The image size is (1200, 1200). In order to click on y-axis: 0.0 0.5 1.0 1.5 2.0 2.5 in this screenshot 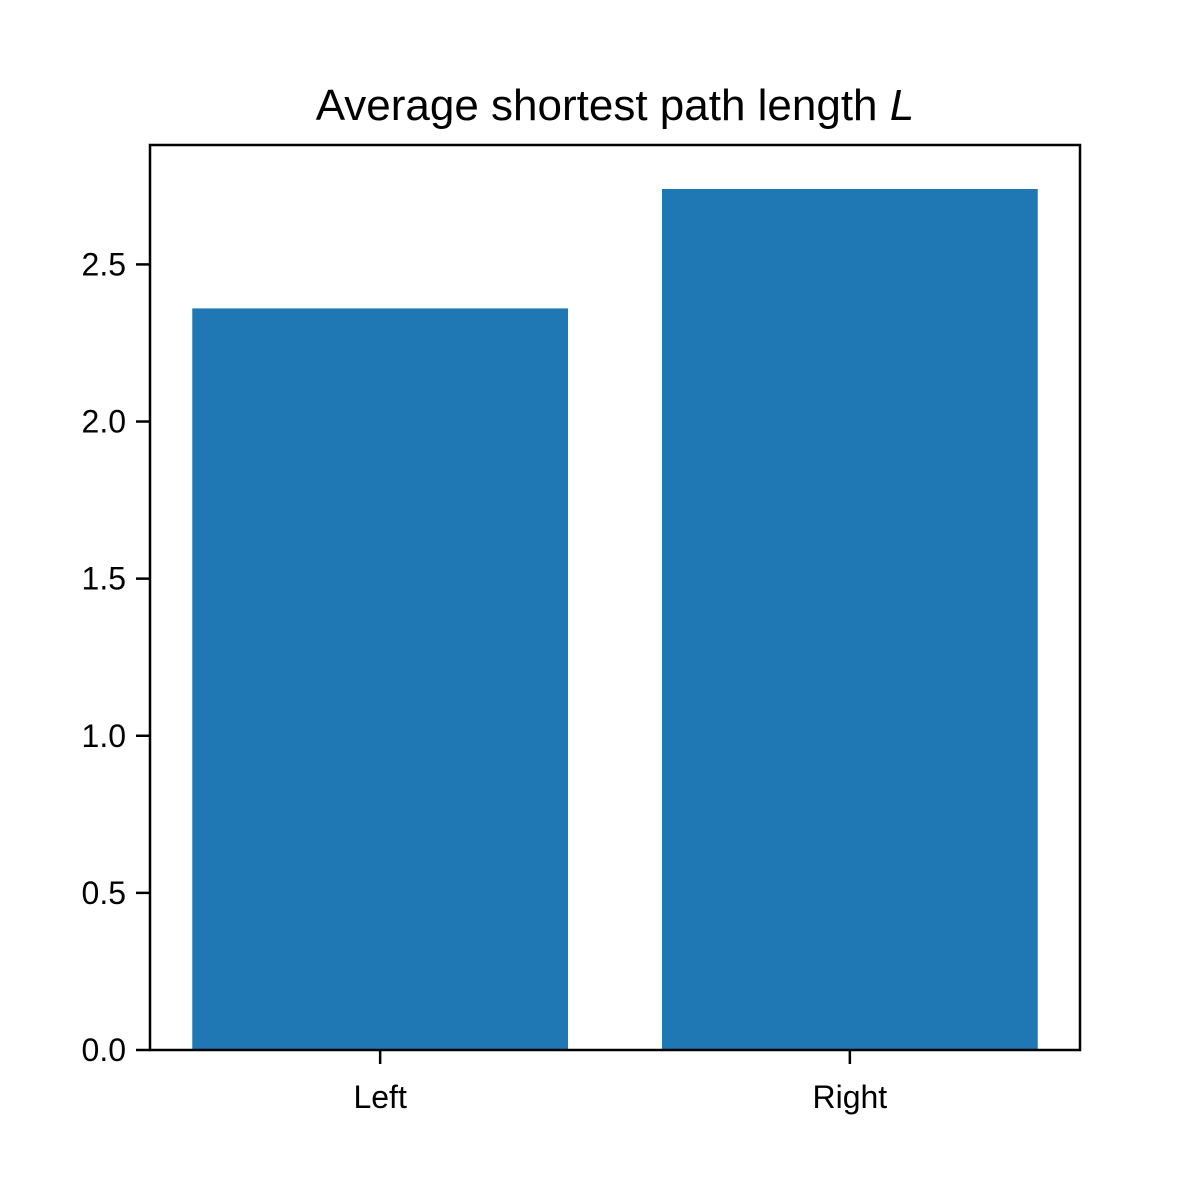, I will do `click(116, 657)`.